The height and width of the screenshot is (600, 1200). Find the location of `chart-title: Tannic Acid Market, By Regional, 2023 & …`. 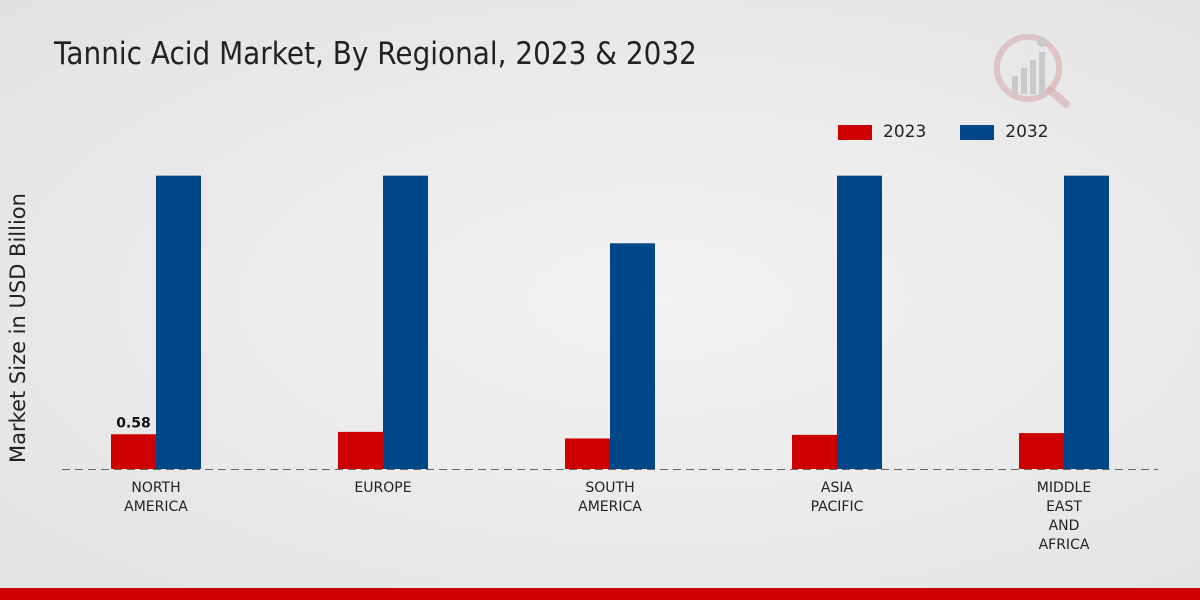

chart-title: Tannic Acid Market, By Regional, 2023 & … is located at coordinates (375, 54).